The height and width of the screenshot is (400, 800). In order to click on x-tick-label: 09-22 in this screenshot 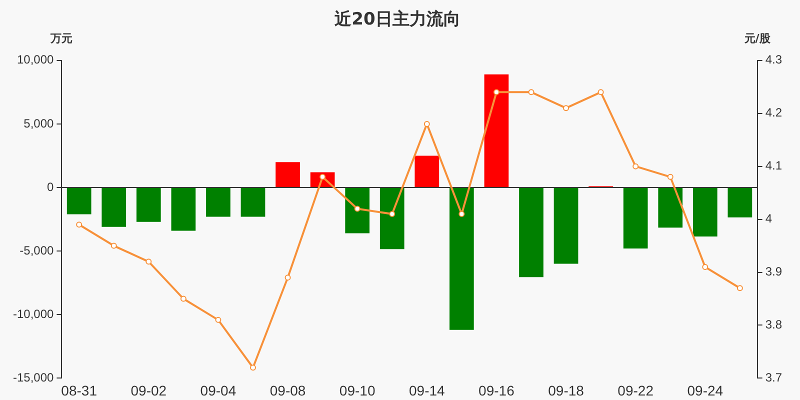, I will do `click(636, 390)`.